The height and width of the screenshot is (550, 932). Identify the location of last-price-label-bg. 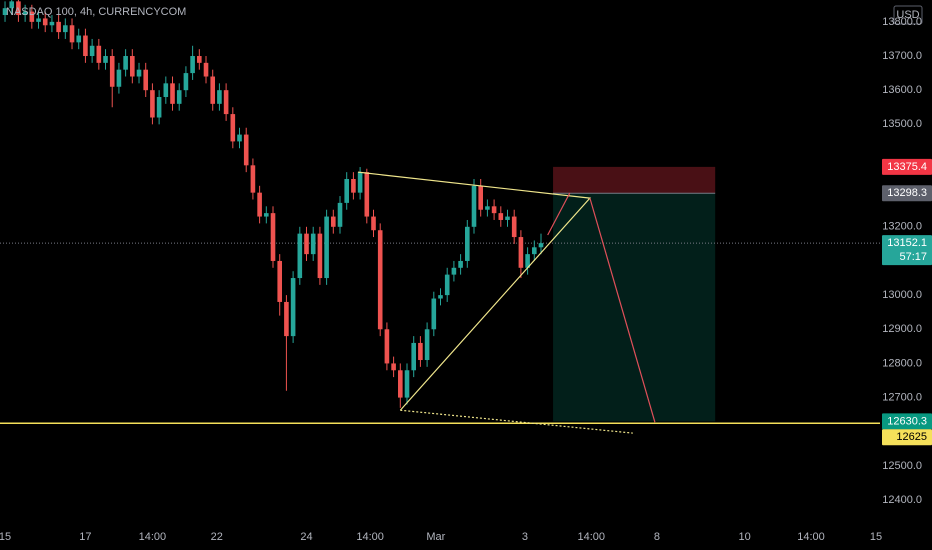
(907, 250).